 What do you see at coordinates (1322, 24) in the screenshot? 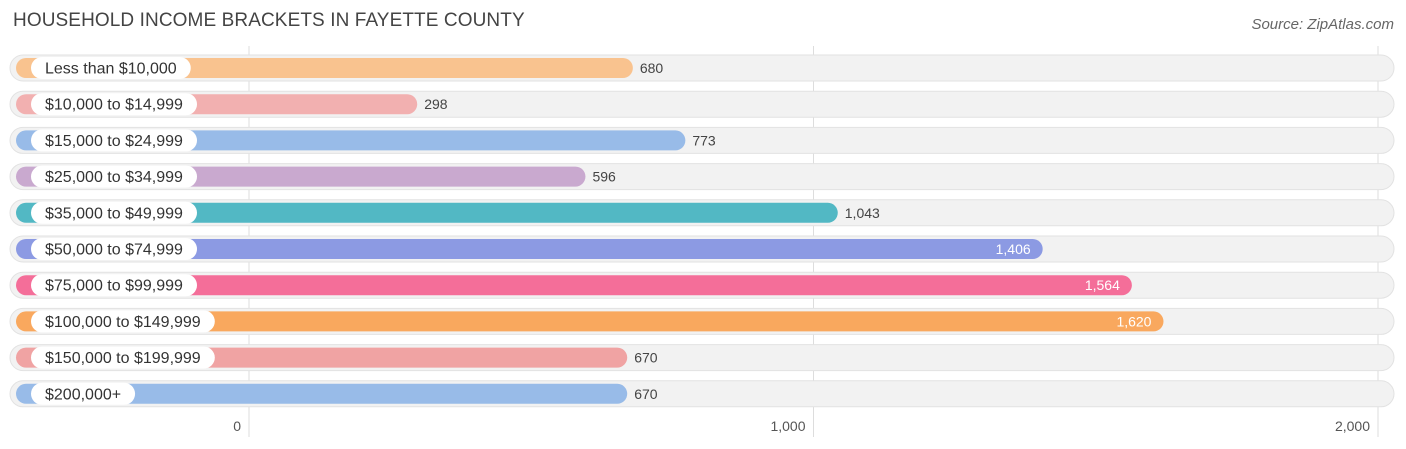
I see `chart-source: Source: ZipAtlas.com` at bounding box center [1322, 24].